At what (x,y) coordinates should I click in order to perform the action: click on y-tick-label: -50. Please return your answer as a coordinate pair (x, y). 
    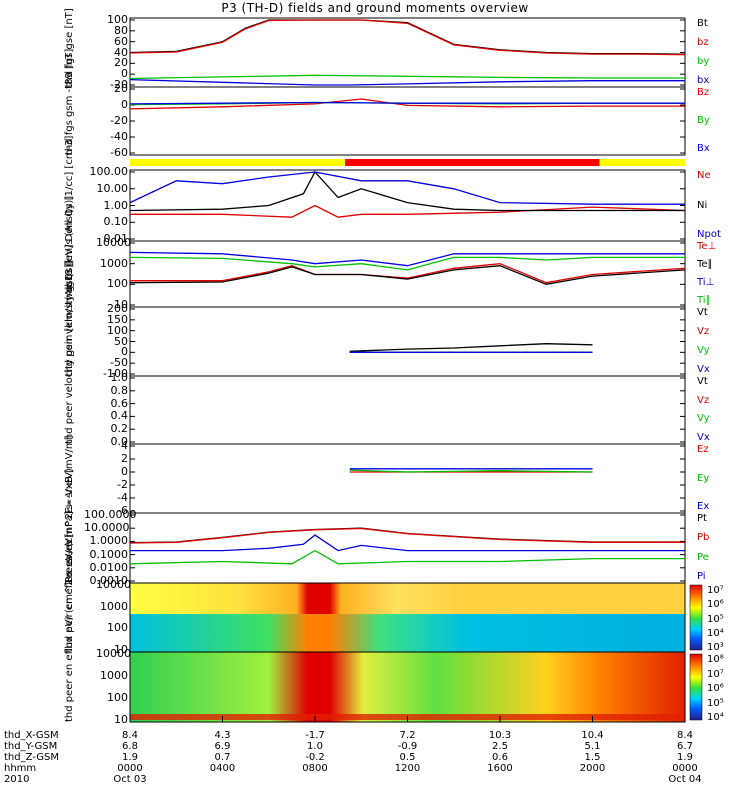
    Looking at the image, I should click on (119, 363).